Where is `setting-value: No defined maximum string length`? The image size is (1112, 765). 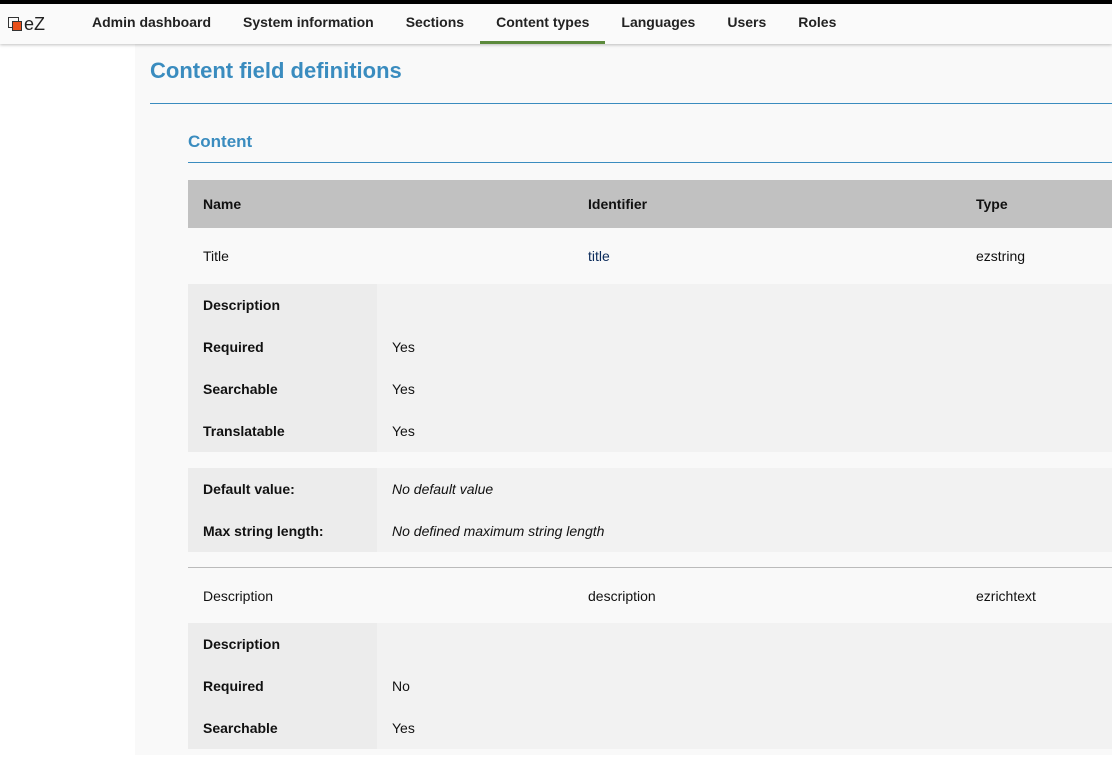 setting-value: No defined maximum string length is located at coordinates (498, 531).